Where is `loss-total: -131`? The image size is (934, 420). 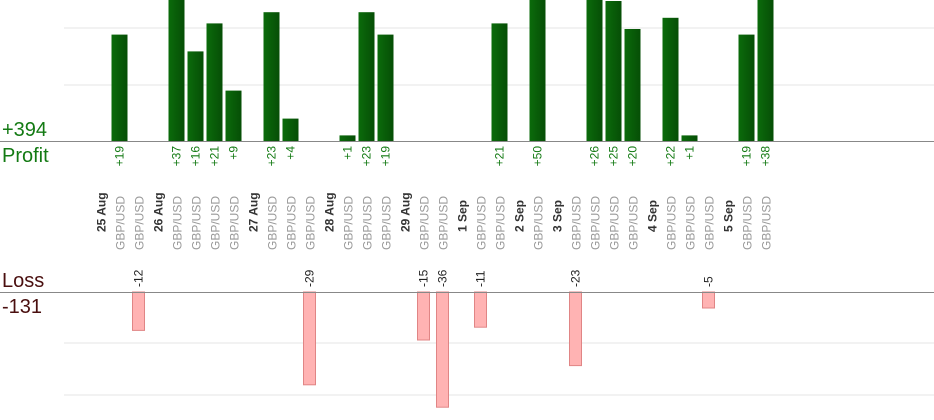 loss-total: -131 is located at coordinates (22, 307).